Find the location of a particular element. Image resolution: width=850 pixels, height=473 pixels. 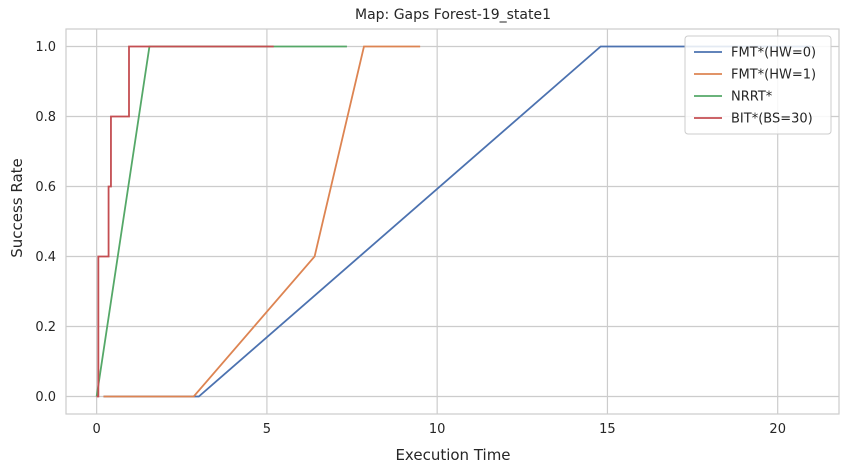

x-tick-label: 15 is located at coordinates (607, 429).